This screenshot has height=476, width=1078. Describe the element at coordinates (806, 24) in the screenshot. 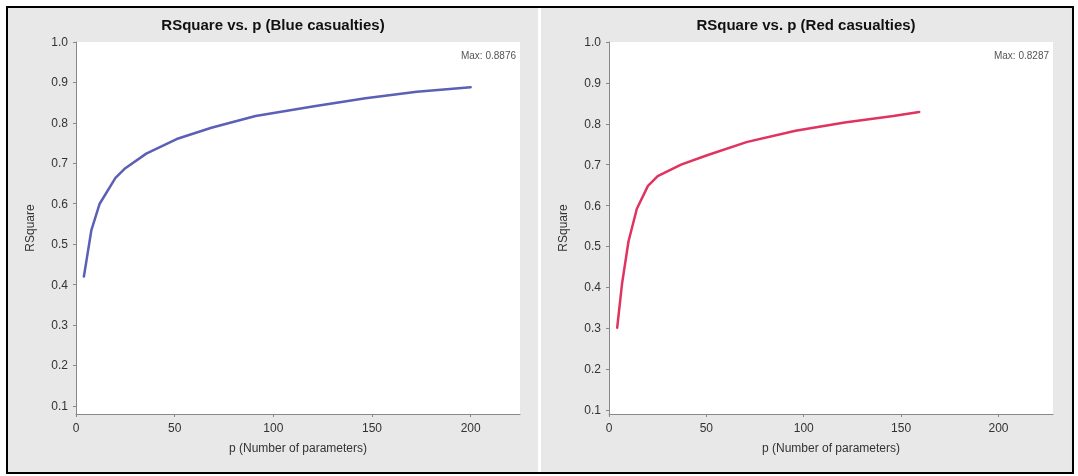

I see `chart-title: RSquare vs. p (Red casualties)` at that location.